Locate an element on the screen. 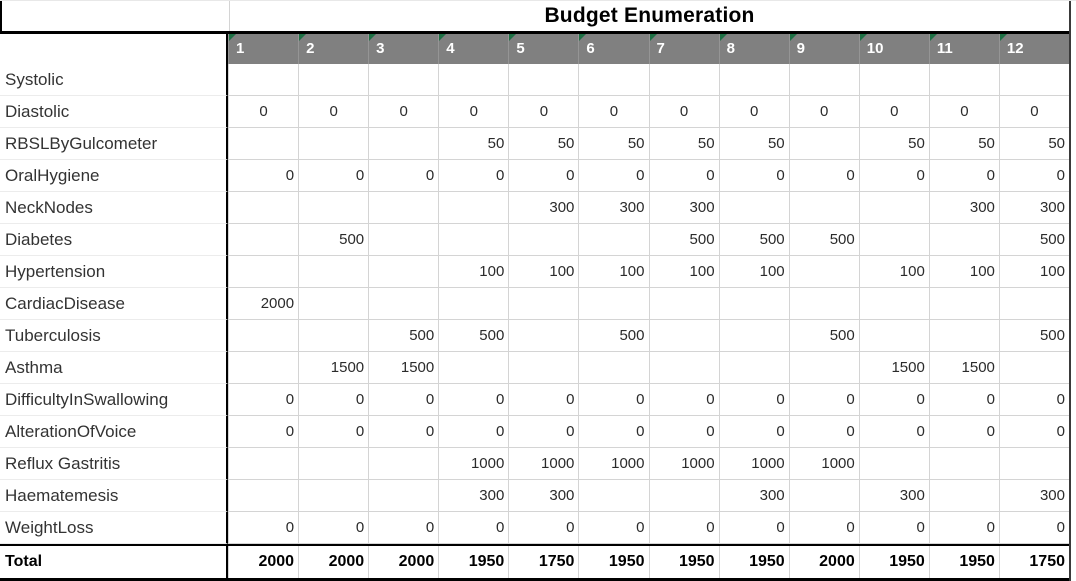 This screenshot has width=1076, height=581. row-label-cell: Diastolic is located at coordinates (114, 112).